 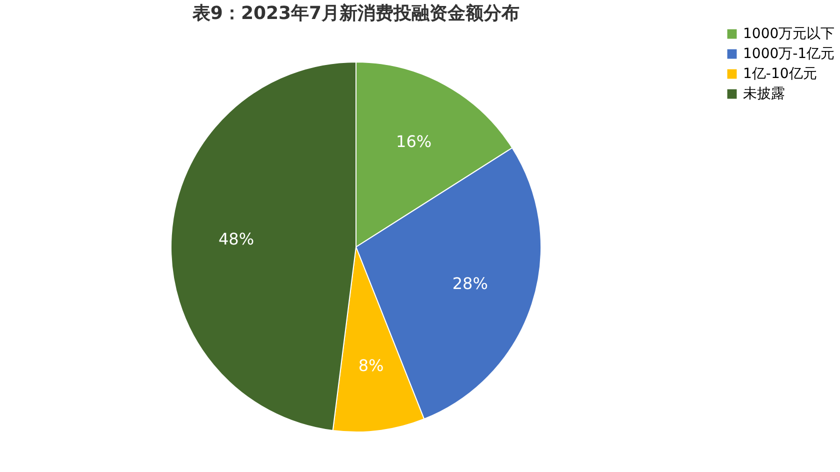 I want to click on chart-title: 表9：2023年7月新消费投融资金额分布, so click(x=355, y=13).